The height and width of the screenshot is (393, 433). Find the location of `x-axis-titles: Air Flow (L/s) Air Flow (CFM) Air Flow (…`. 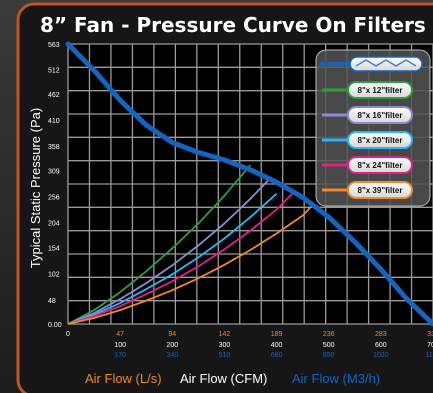

x-axis-titles: Air Flow (L/s) Air Flow (CFM) Air Flow (… is located at coordinates (232, 378).